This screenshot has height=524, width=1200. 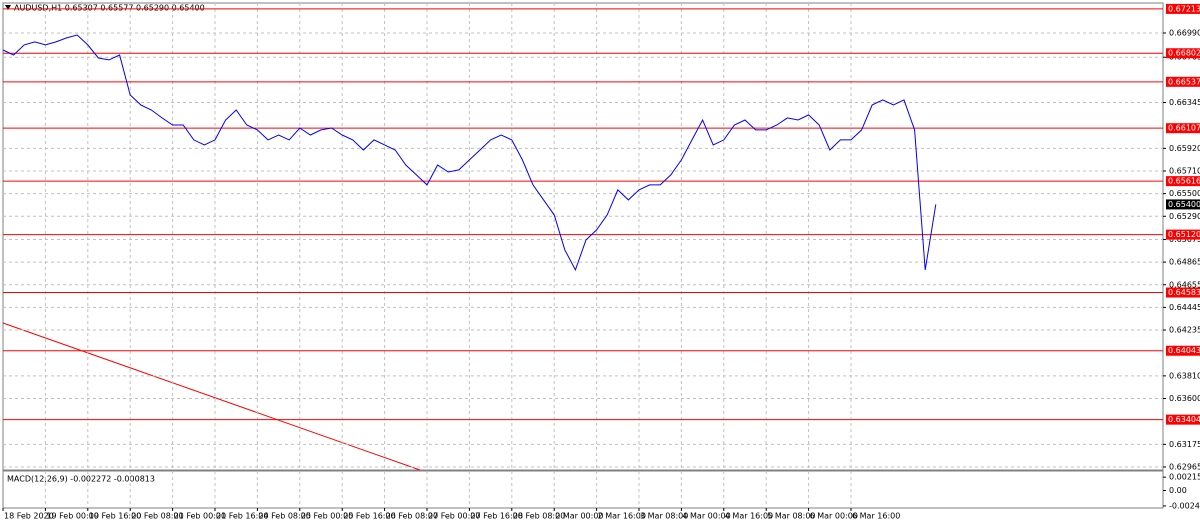 What do you see at coordinates (1184, 216) in the screenshot?
I see `y-tick-label: 0.65290` at bounding box center [1184, 216].